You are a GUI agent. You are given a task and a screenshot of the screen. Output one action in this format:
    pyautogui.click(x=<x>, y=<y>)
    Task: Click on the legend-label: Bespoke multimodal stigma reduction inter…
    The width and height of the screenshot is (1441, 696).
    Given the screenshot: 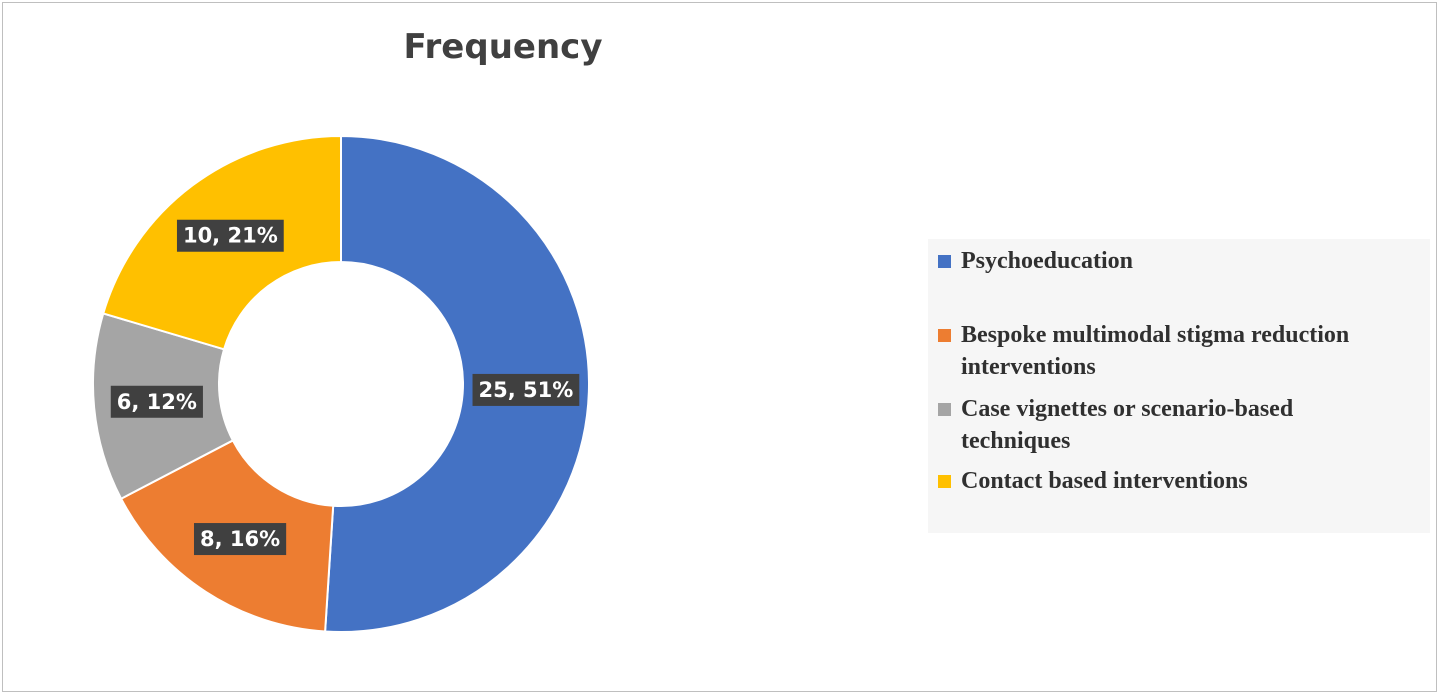 What is the action you would take?
    pyautogui.click(x=1155, y=351)
    